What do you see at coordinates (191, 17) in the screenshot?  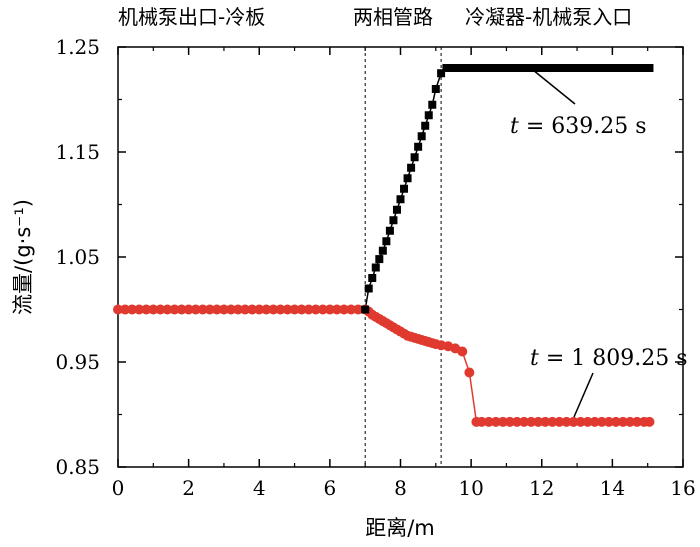 I see `region-label-pump-to-coldplate: 机械泵出口-冷板` at bounding box center [191, 17].